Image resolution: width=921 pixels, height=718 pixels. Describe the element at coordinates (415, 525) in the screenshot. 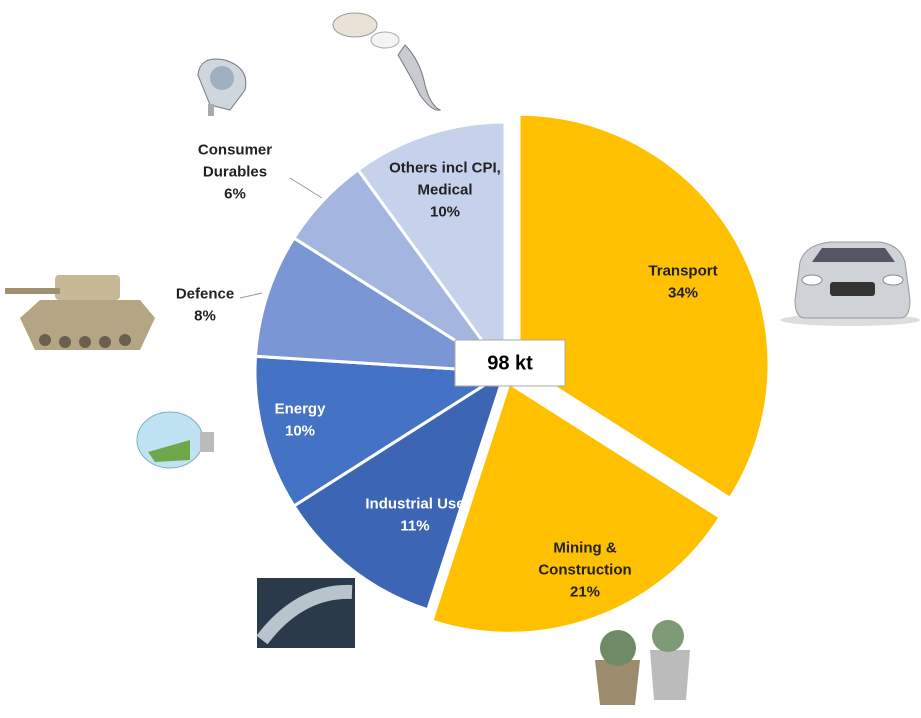

I see `value-label: 11%` at that location.